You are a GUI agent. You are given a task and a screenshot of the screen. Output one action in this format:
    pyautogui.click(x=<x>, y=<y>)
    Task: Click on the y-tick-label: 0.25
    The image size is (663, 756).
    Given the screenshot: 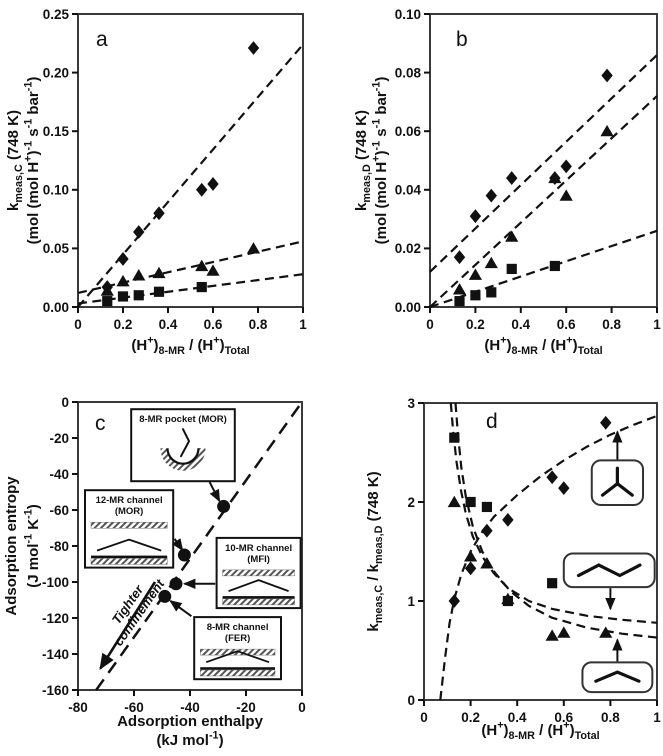 What is the action you would take?
    pyautogui.click(x=56, y=14)
    